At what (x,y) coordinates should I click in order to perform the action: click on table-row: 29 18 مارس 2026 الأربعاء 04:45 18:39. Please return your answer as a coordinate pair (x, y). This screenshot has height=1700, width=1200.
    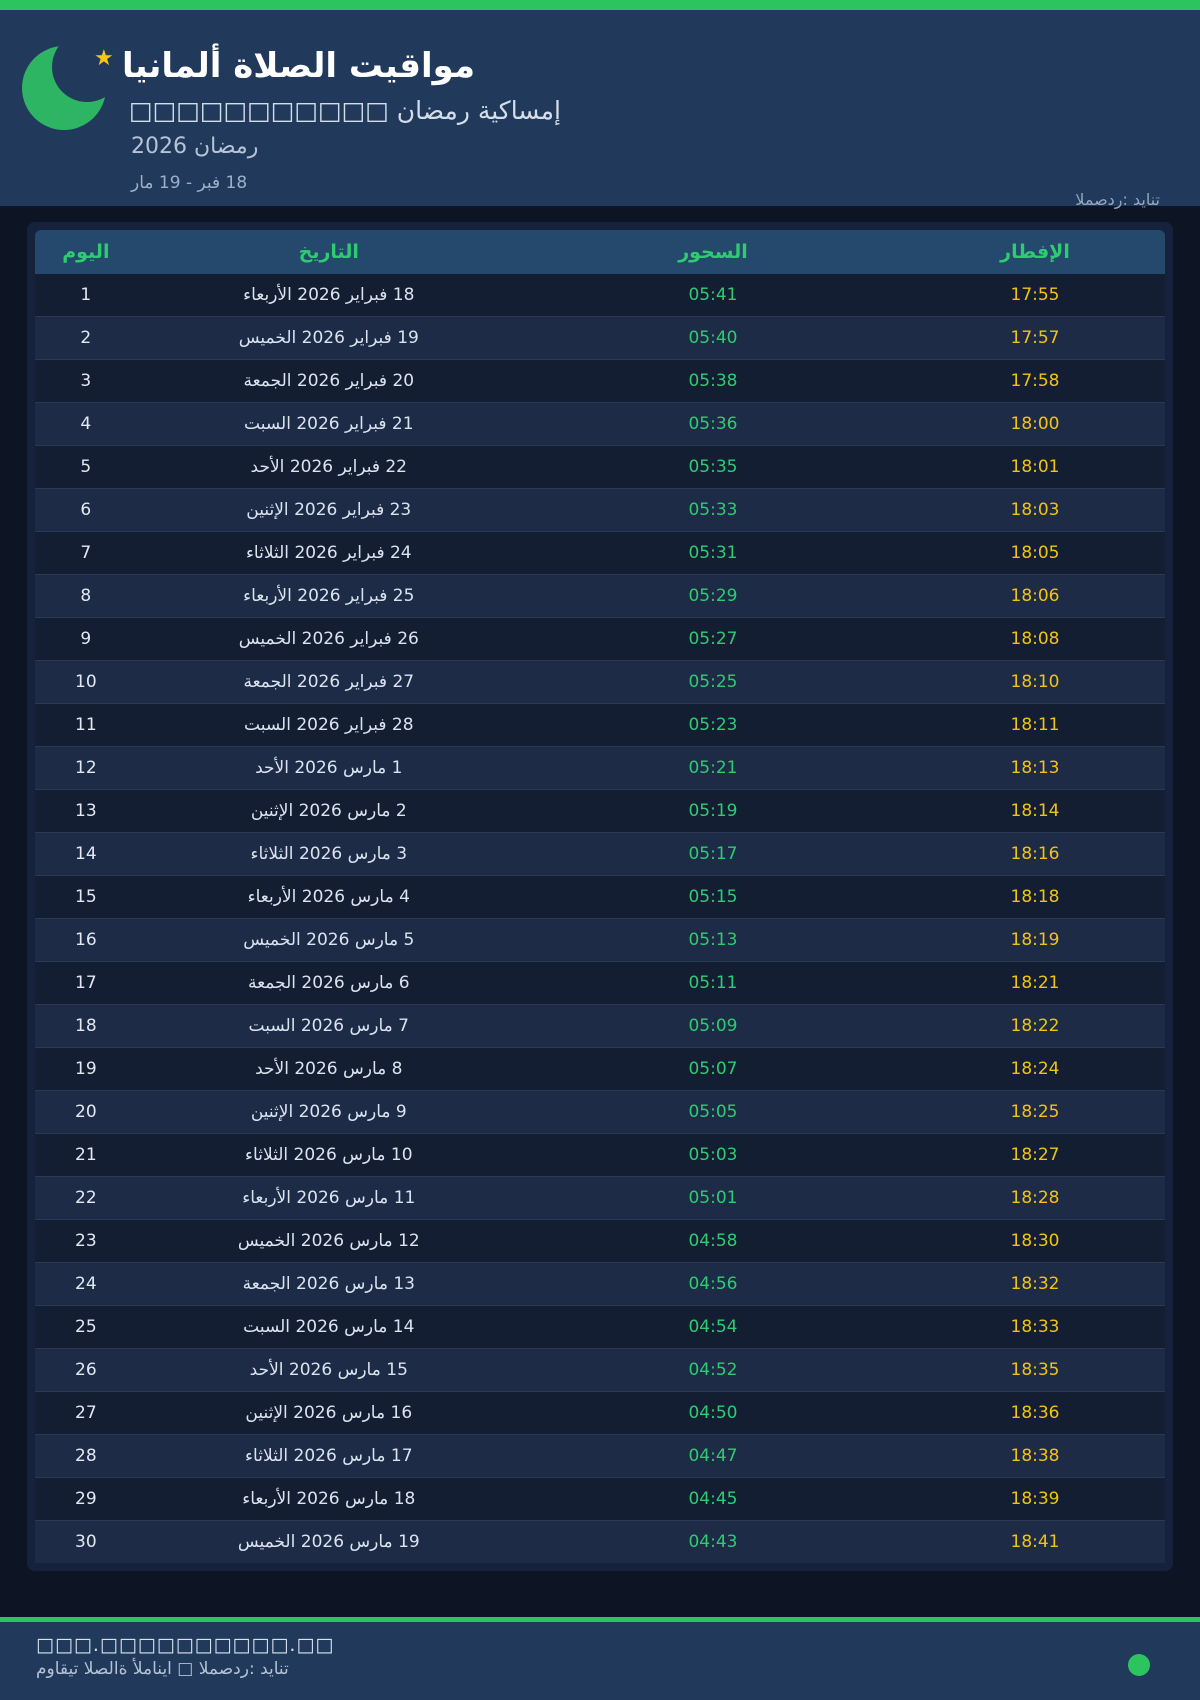
    Looking at the image, I should click on (600, 1498).